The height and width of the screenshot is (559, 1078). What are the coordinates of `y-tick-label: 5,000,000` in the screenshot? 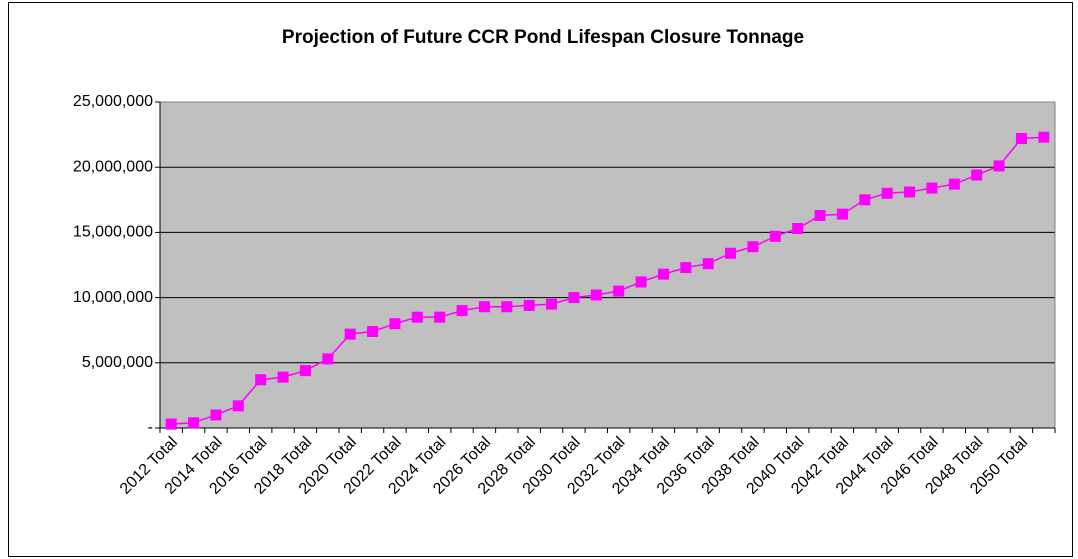 It's located at (117, 362).